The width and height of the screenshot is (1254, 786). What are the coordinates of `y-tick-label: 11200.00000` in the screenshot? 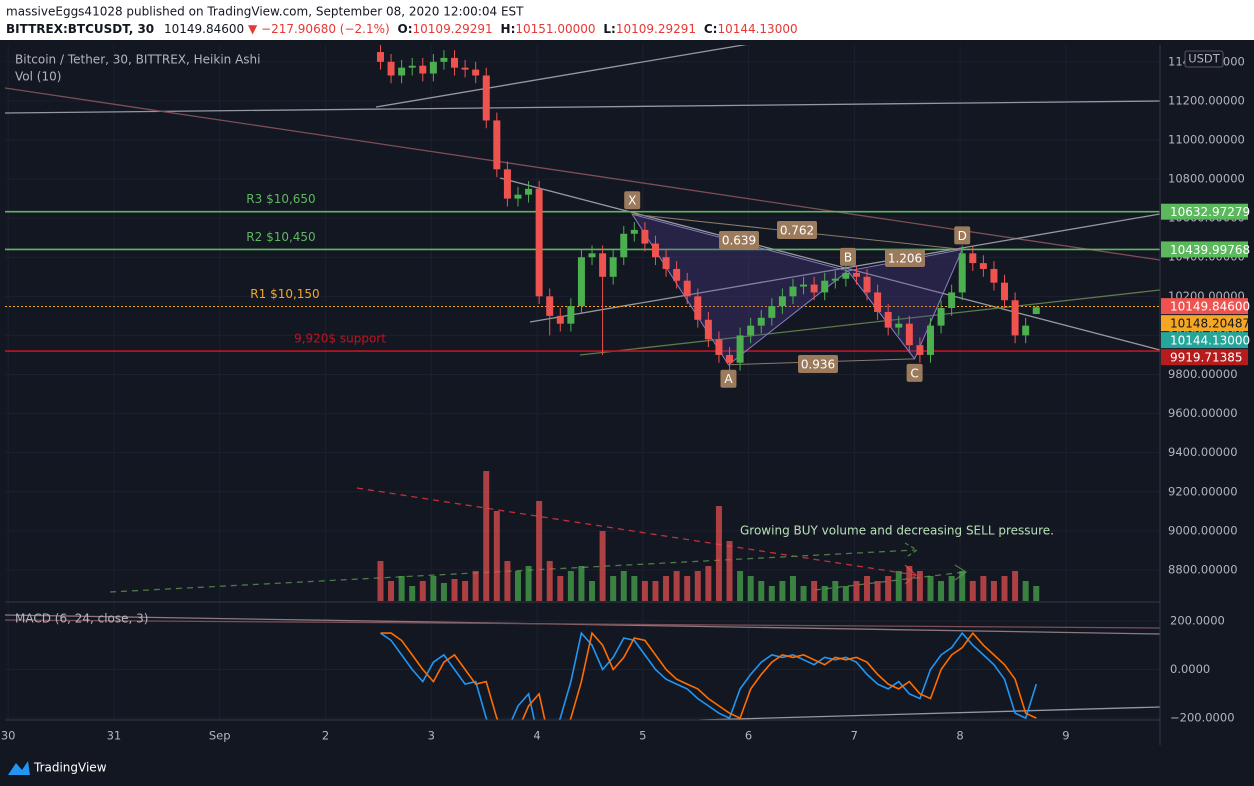 It's located at (1206, 100).